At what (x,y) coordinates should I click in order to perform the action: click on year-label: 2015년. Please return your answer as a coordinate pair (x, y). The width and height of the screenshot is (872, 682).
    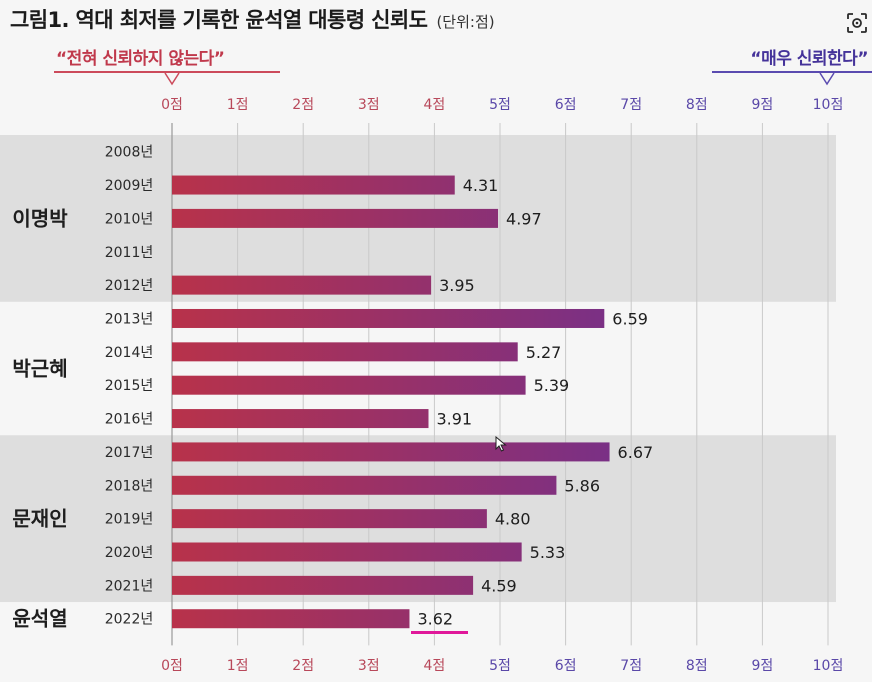
    Looking at the image, I should click on (129, 386).